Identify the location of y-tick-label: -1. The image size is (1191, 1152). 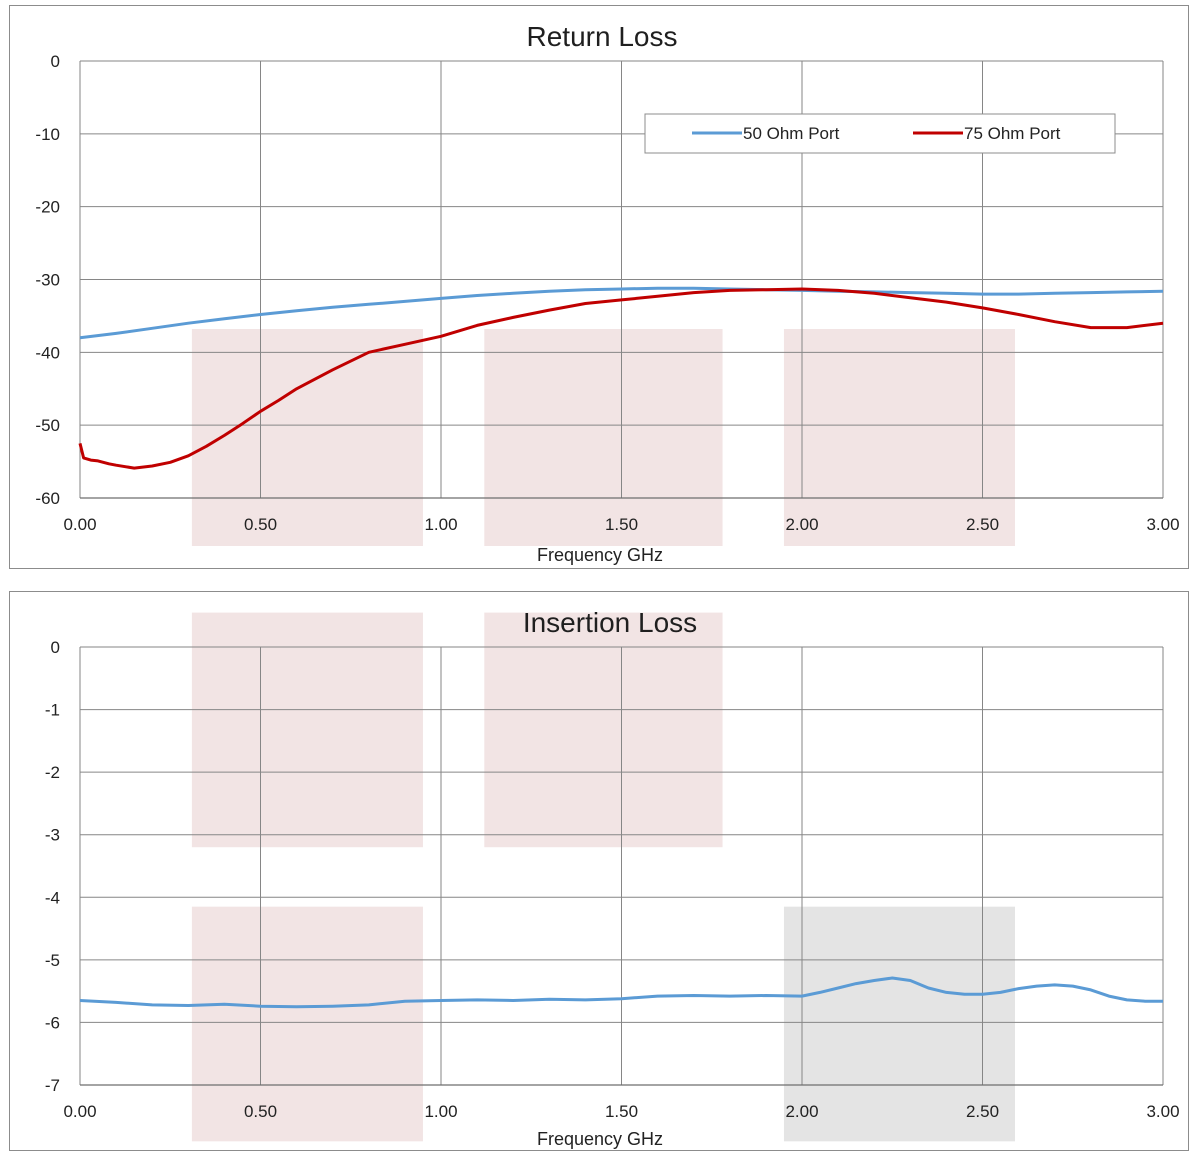
(52, 710).